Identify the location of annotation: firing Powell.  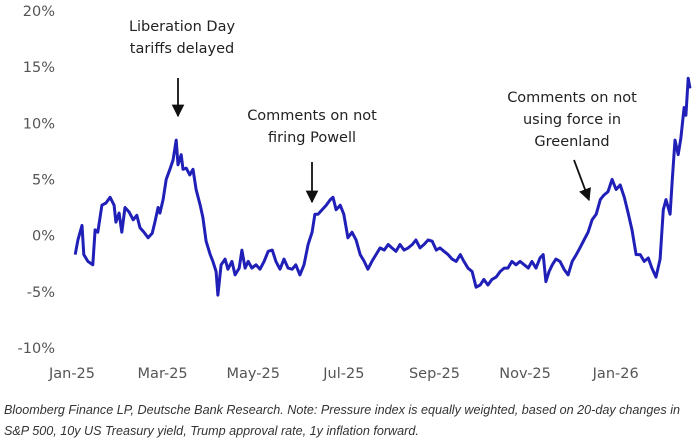
(312, 138).